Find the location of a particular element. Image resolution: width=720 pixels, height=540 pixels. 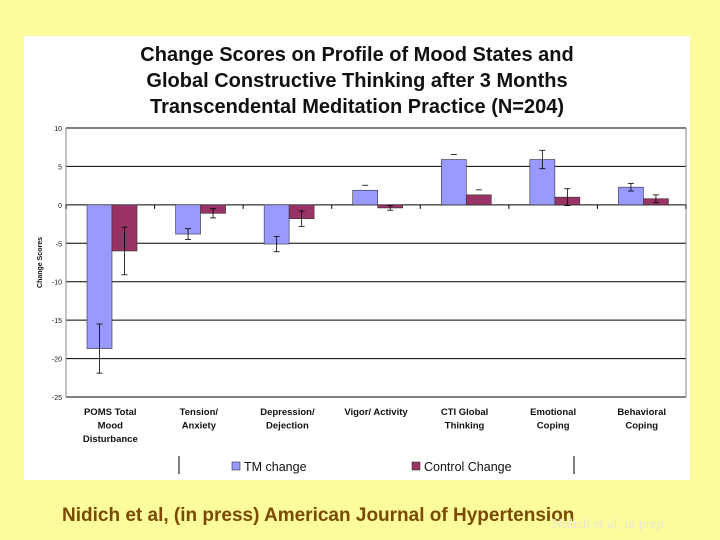

y-tick-label: 0 is located at coordinates (60, 206).